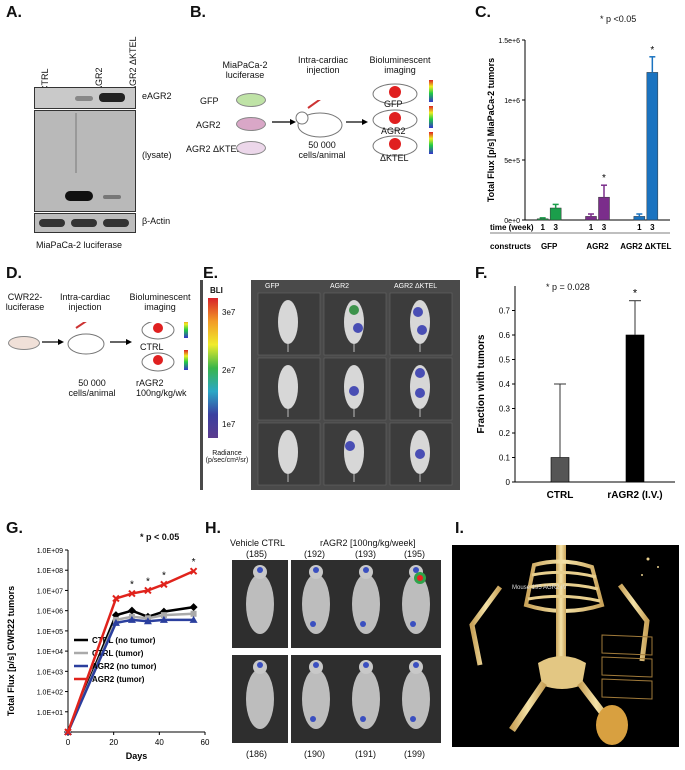  I want to click on e-scale-unit: Radiance (p/sec/cm²/sr), so click(227, 457).